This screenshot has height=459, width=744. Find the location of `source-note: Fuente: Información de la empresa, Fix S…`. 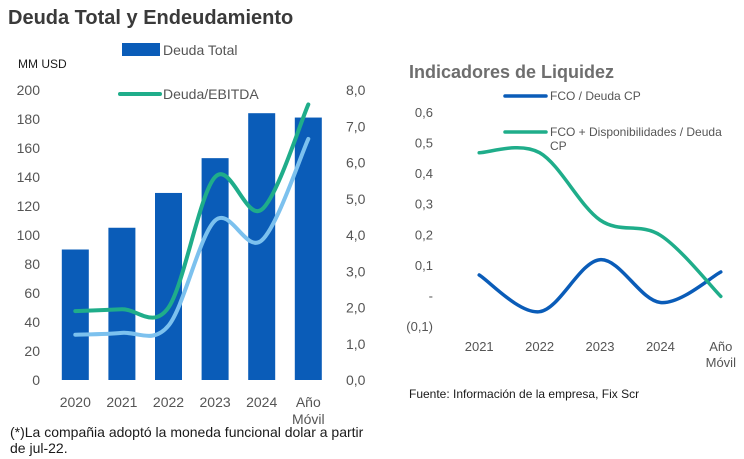

source-note: Fuente: Información de la empresa, Fix S… is located at coordinates (524, 394).